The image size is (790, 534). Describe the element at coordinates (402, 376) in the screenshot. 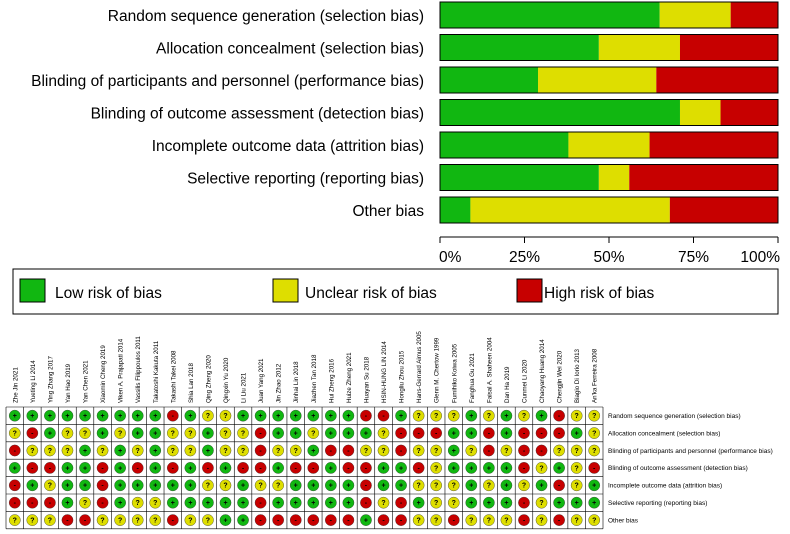

I see `study-label: Hongliu Zhou 2015` at that location.